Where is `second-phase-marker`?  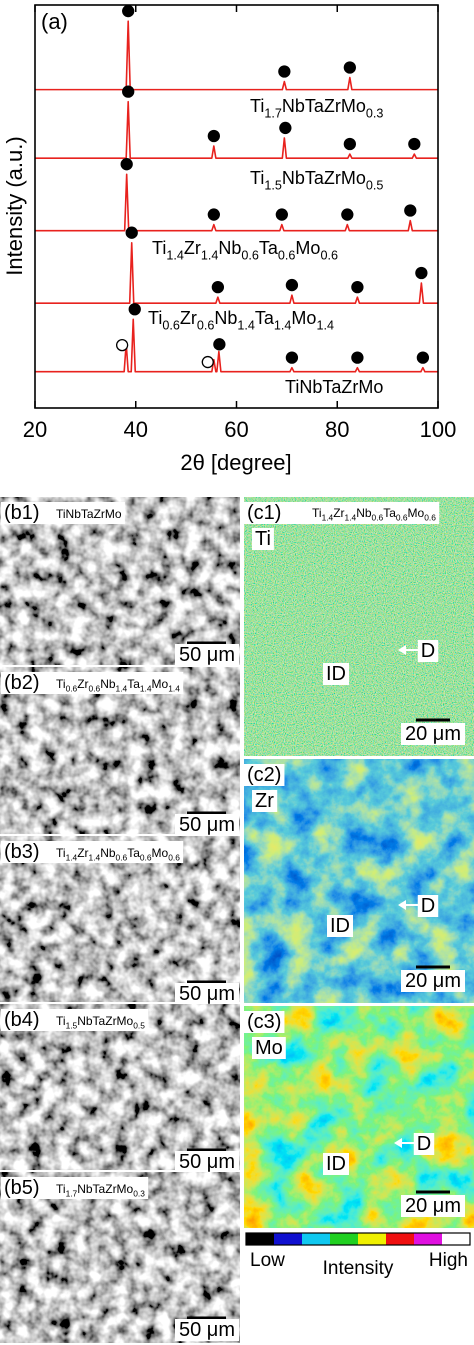
second-phase-marker is located at coordinates (207, 362).